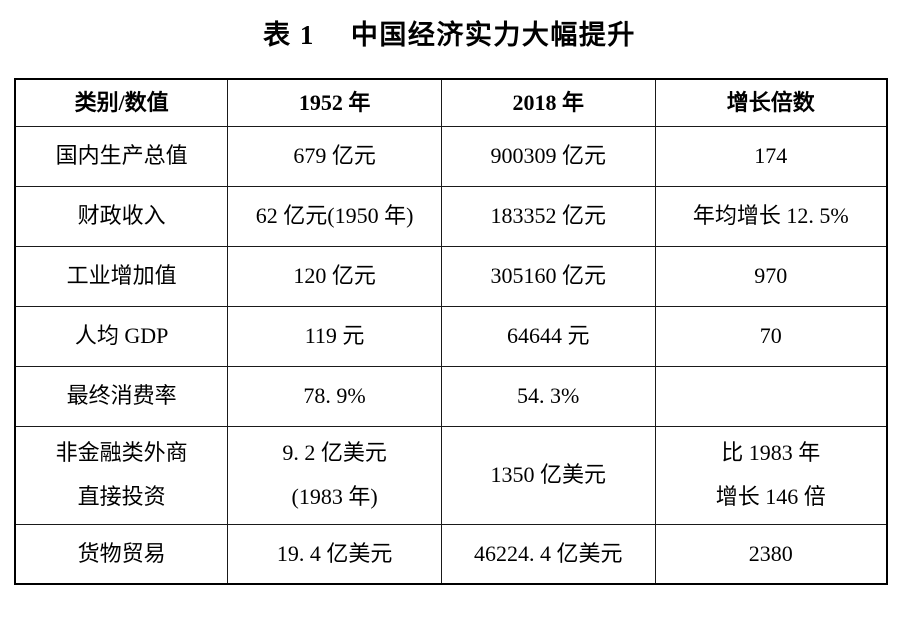 The width and height of the screenshot is (899, 618). Describe the element at coordinates (334, 102) in the screenshot. I see `column-header-1952: 1952 年` at that location.